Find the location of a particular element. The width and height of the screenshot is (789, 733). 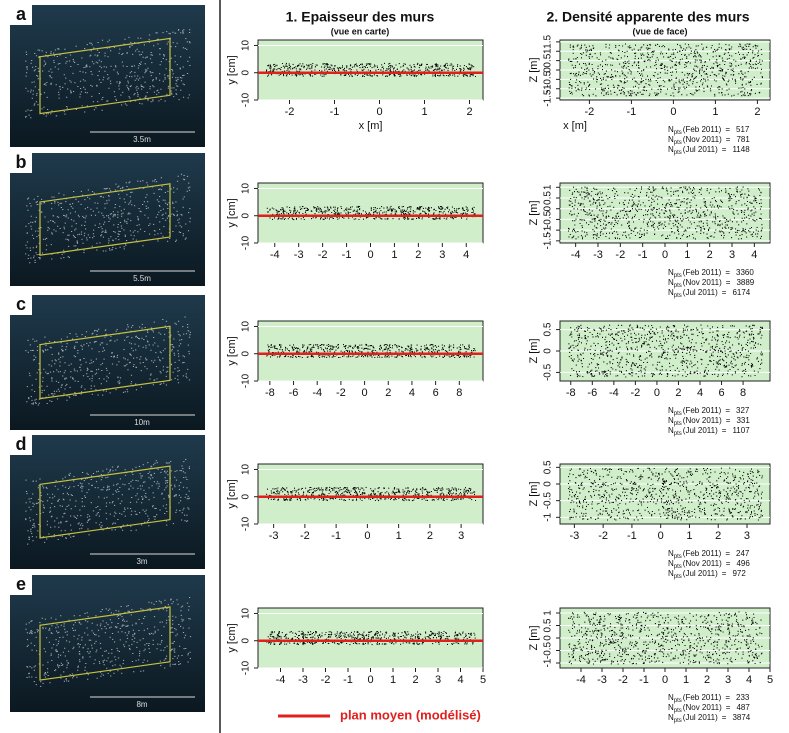

y-tick-label: 1.5 is located at coordinates (548, 41).